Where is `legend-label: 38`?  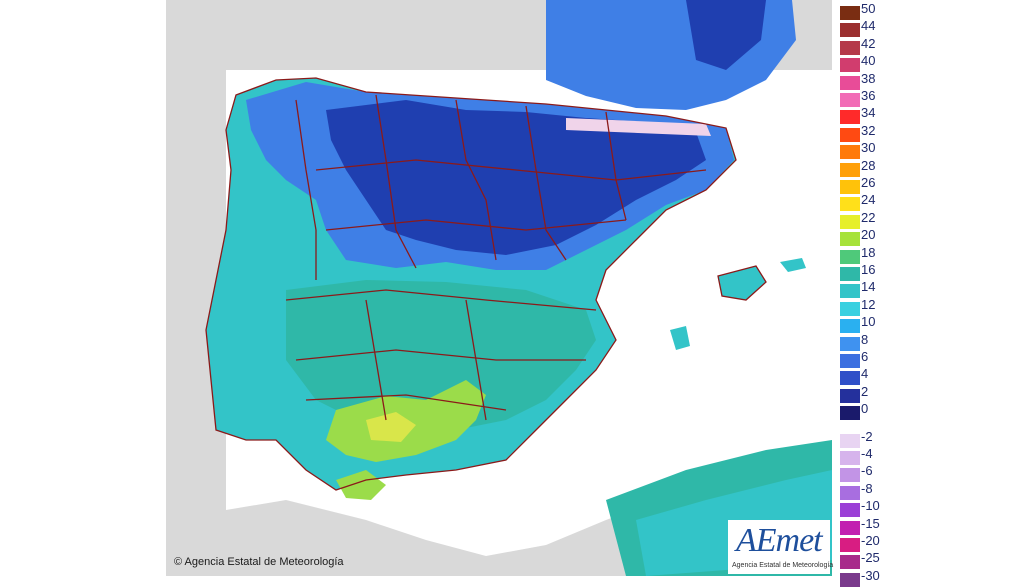 legend-label: 38 is located at coordinates (868, 78).